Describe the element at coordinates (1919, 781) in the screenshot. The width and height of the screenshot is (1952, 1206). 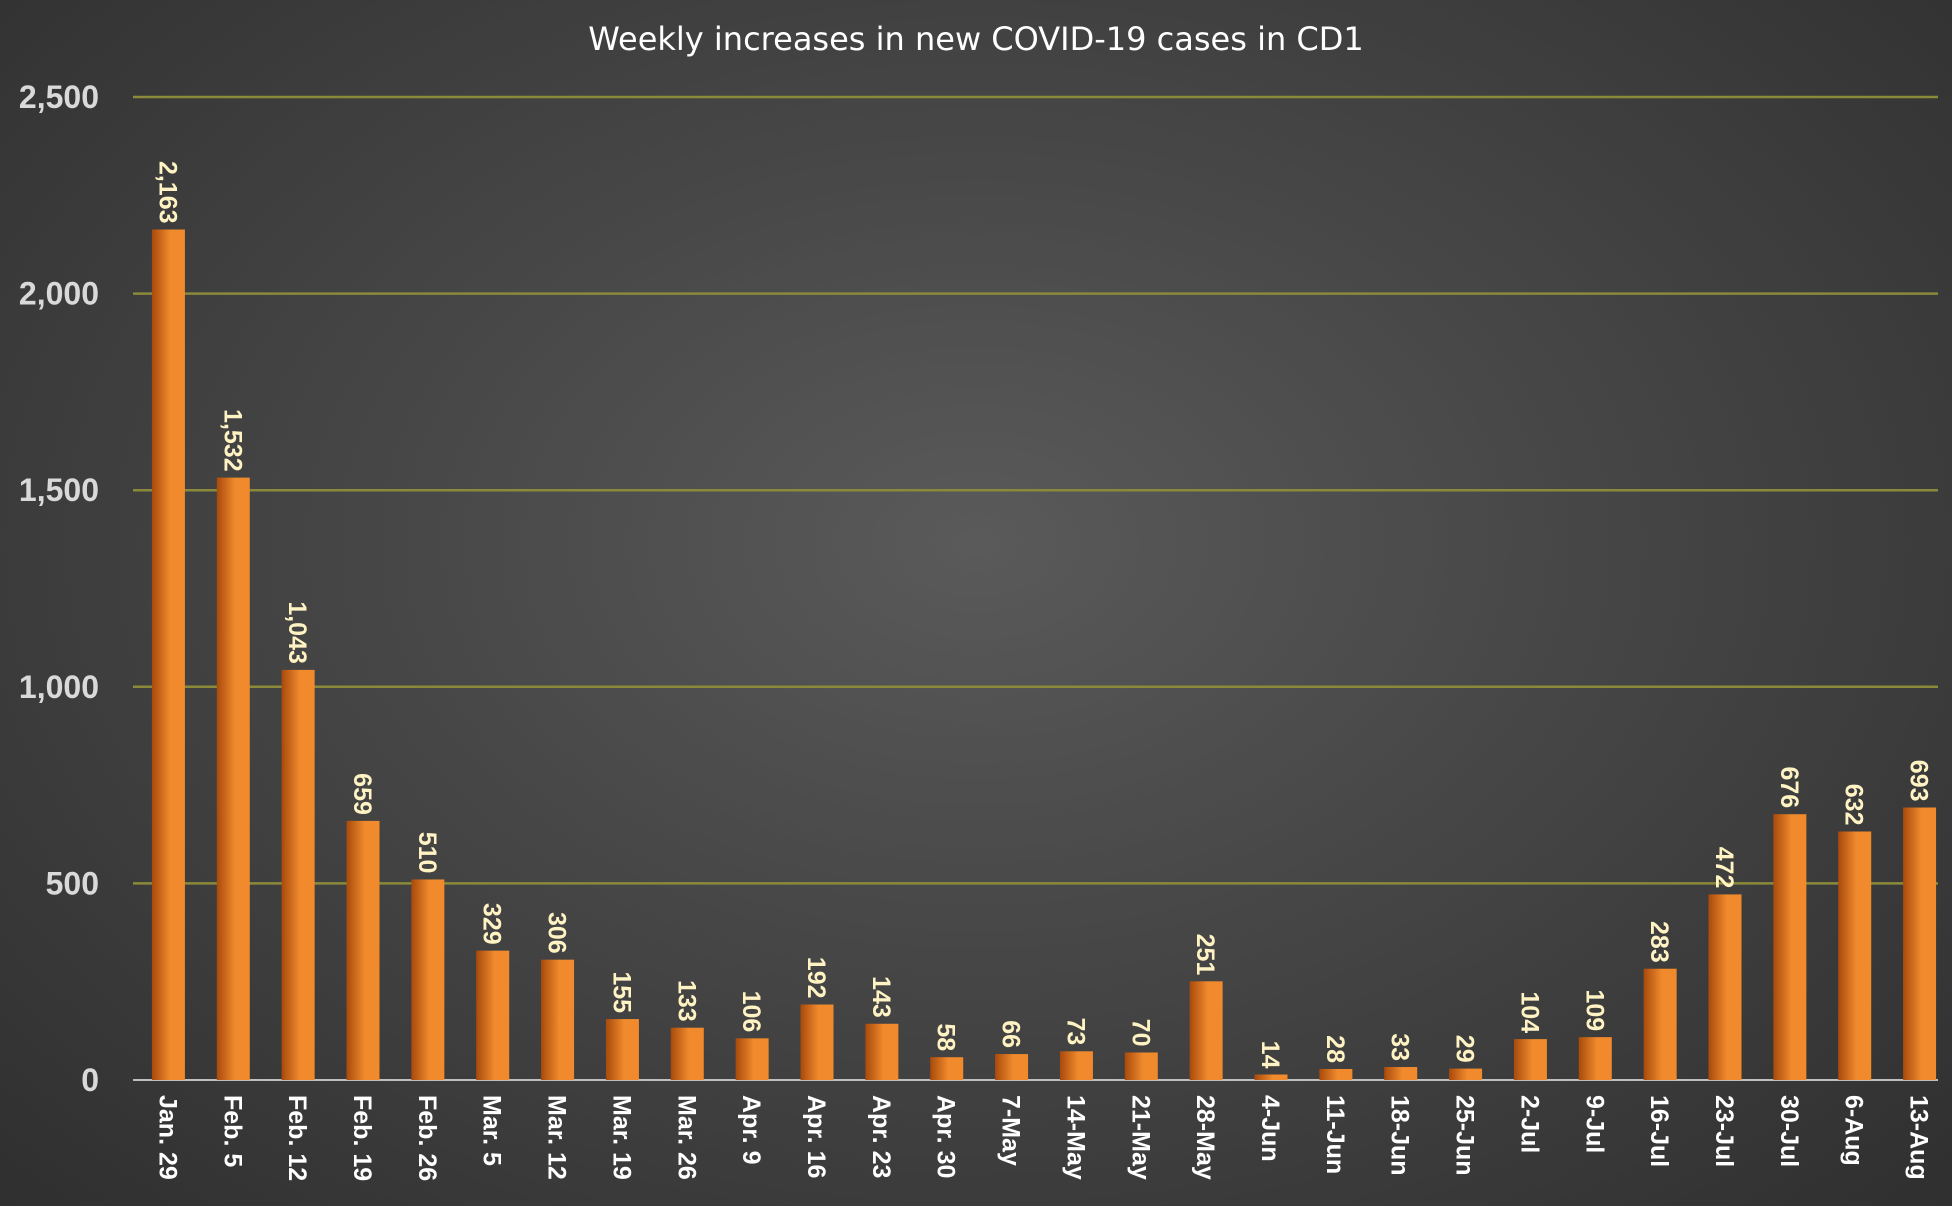
I see `data-label: 693` at that location.